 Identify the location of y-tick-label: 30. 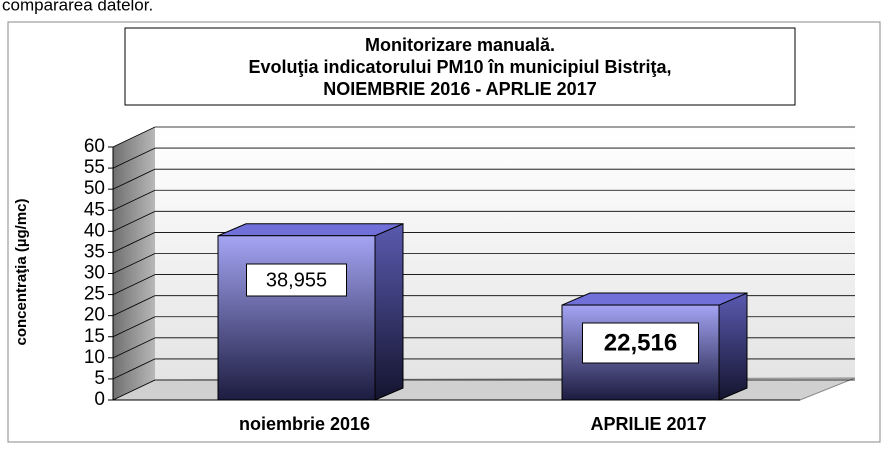
(94, 273).